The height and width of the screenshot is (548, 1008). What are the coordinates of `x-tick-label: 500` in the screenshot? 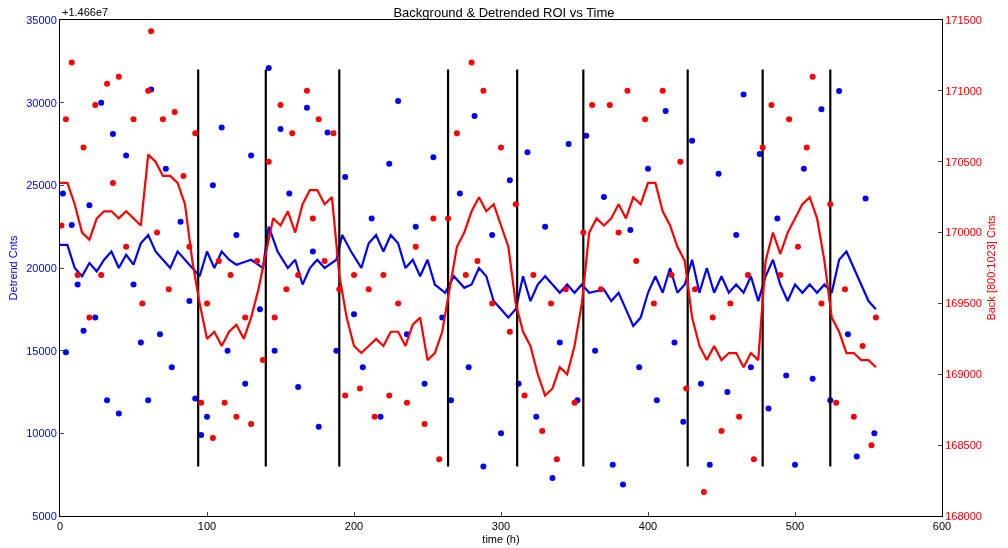 It's located at (795, 526).